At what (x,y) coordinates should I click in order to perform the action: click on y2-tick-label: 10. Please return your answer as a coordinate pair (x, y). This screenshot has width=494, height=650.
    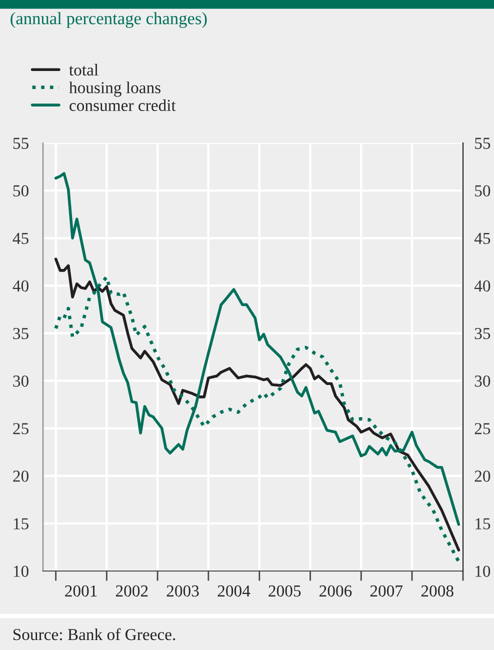
    Looking at the image, I should click on (483, 571).